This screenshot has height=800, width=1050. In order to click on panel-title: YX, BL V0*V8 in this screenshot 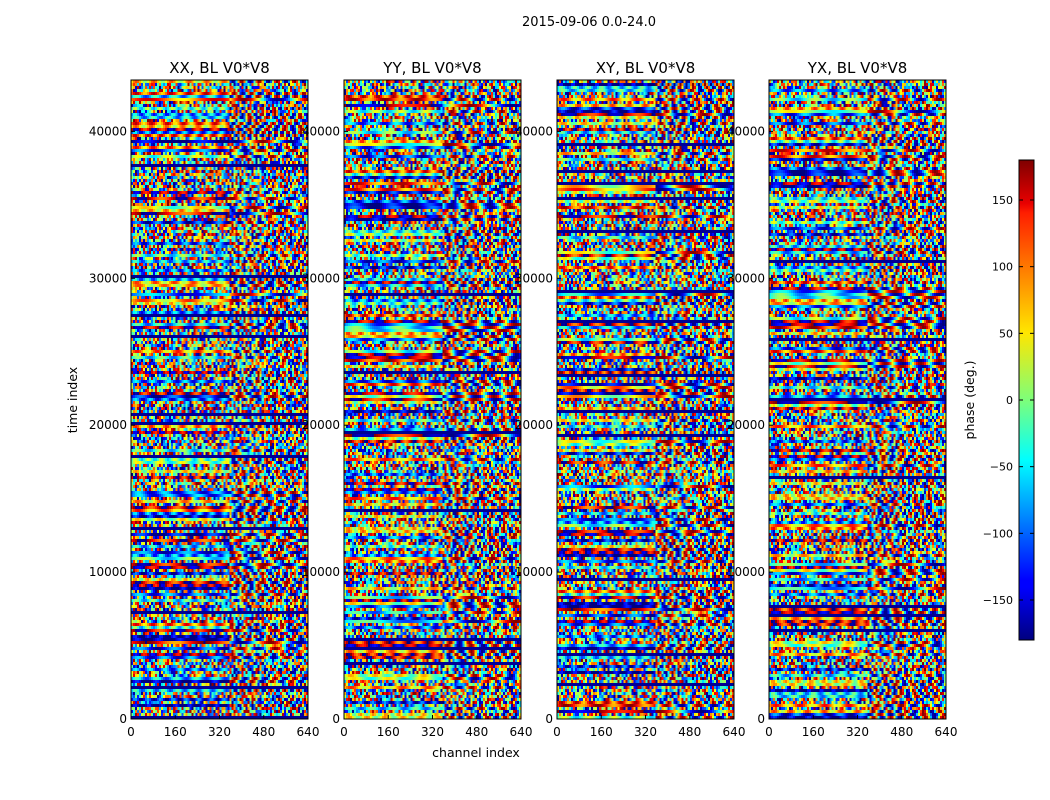, I will do `click(857, 68)`.